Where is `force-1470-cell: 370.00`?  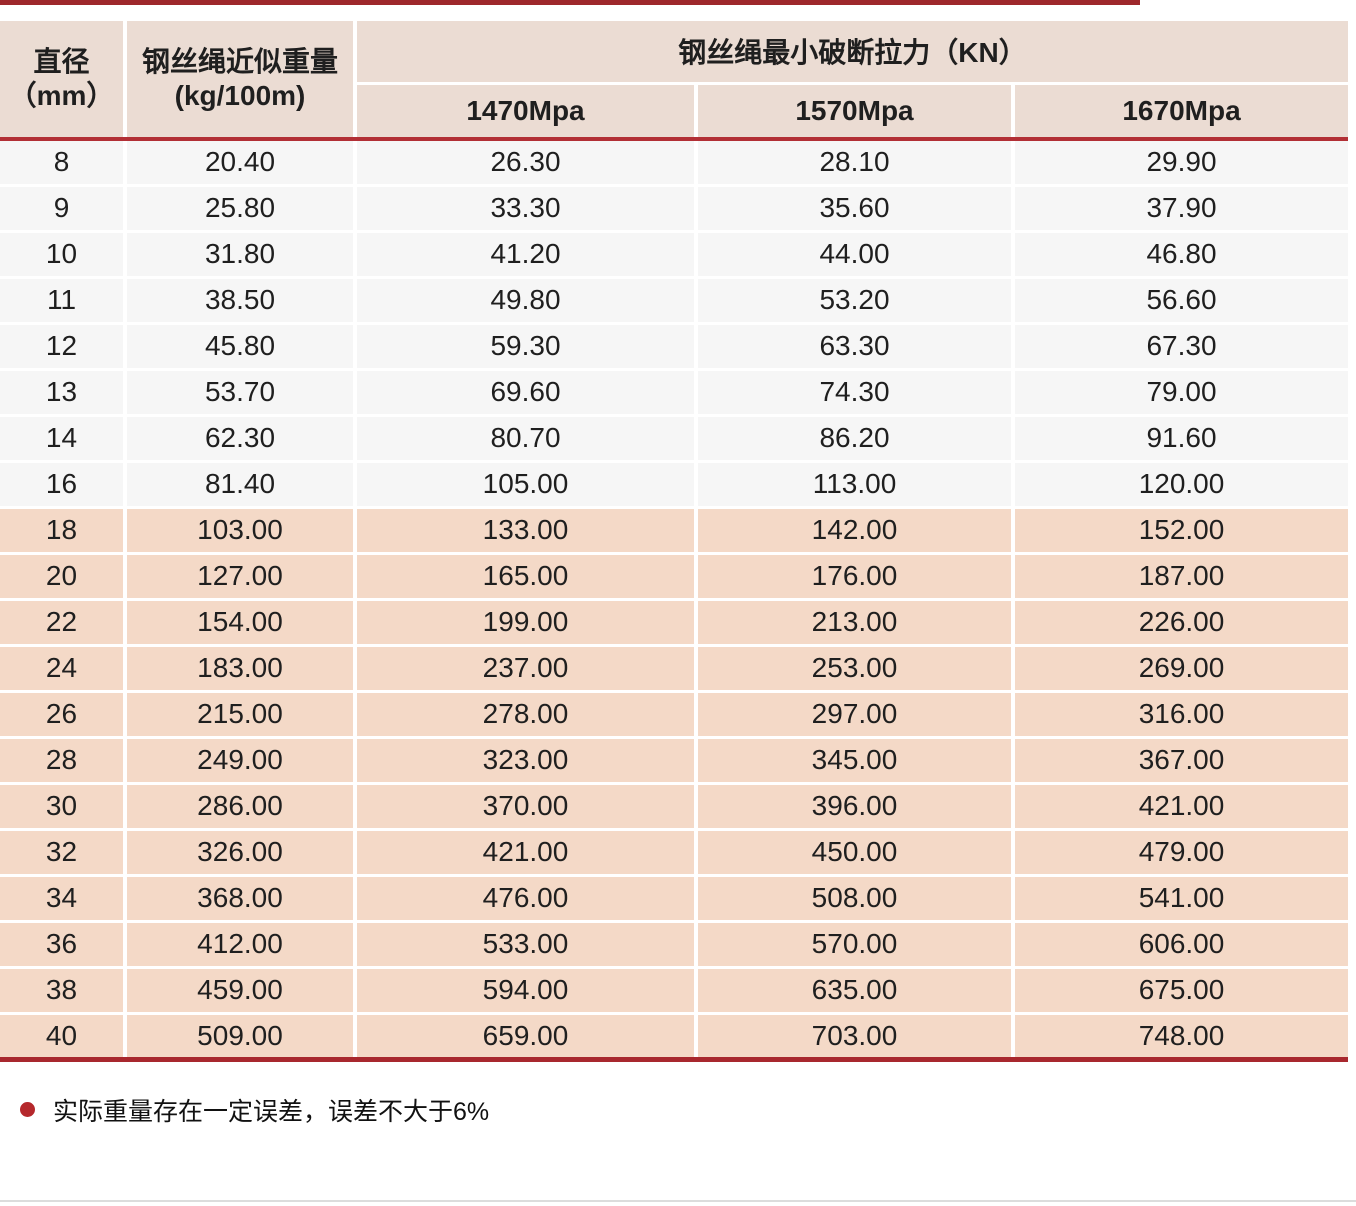 force-1470-cell: 370.00 is located at coordinates (526, 807).